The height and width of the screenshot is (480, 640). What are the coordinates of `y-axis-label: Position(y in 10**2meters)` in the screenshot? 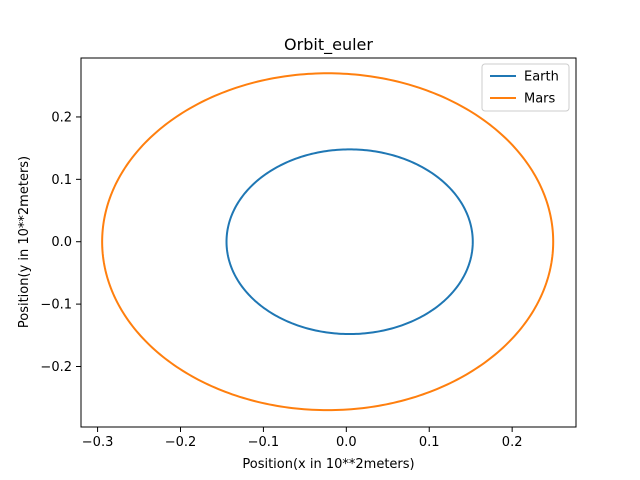 It's located at (24, 242).